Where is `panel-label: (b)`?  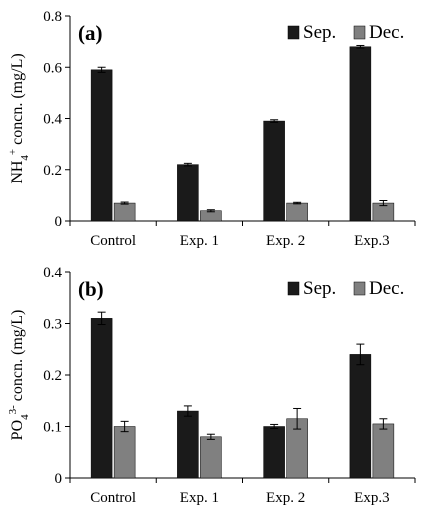 panel-label: (b) is located at coordinates (91, 289).